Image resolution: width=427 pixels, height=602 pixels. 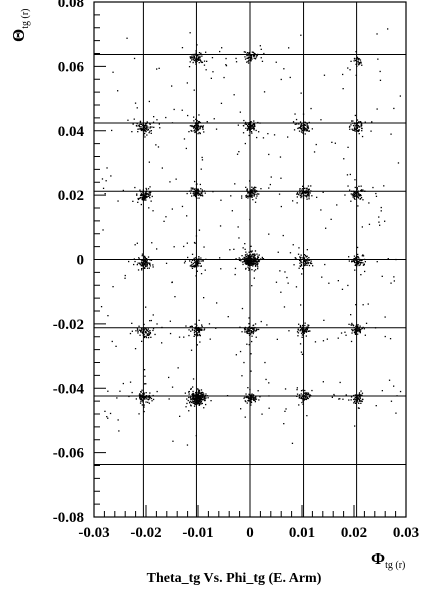 I want to click on x-tick-label: 0.02, so click(x=354, y=533).